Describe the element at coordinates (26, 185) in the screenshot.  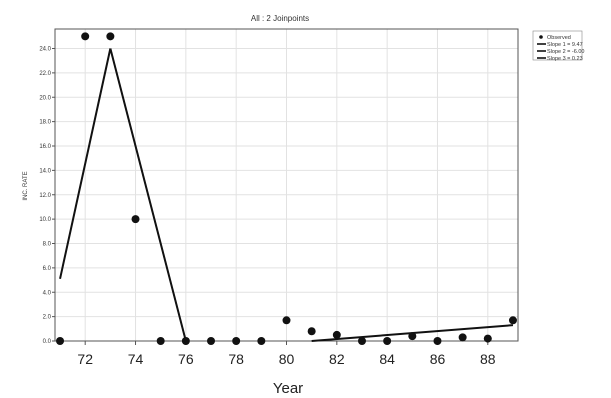
I see `y-axis-label: INC. RATE` at that location.